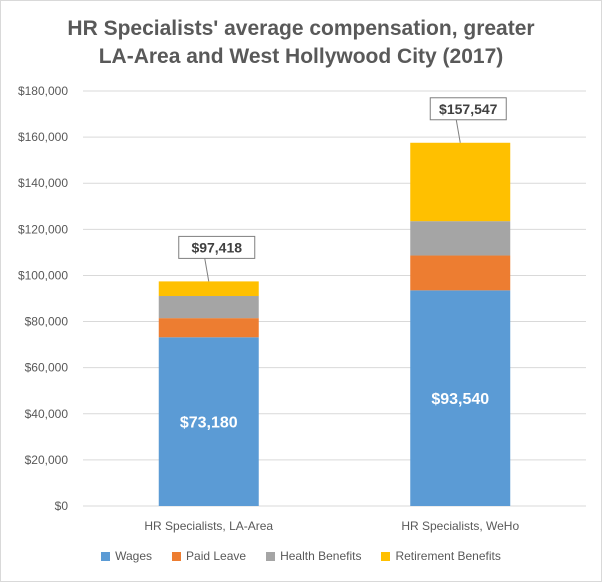  I want to click on legend-label: Health Benefits, so click(321, 556).